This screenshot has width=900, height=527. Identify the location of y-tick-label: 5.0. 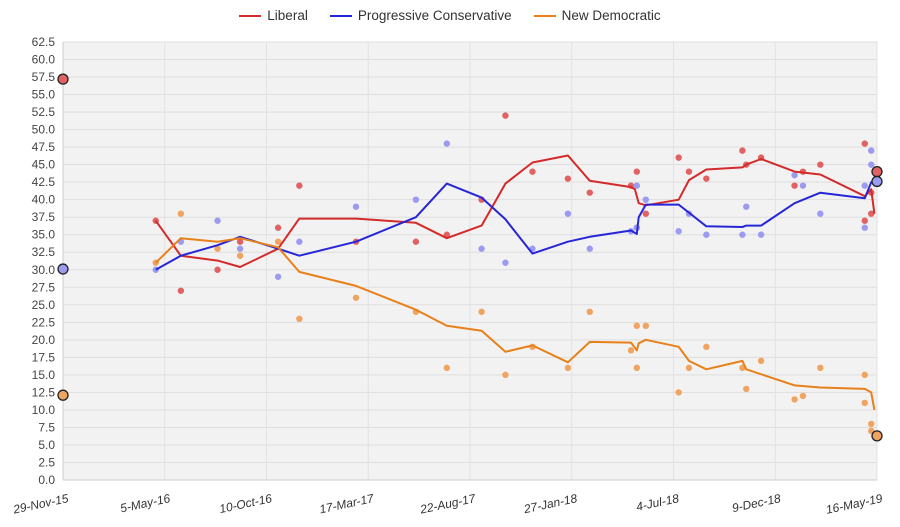
(46, 445).